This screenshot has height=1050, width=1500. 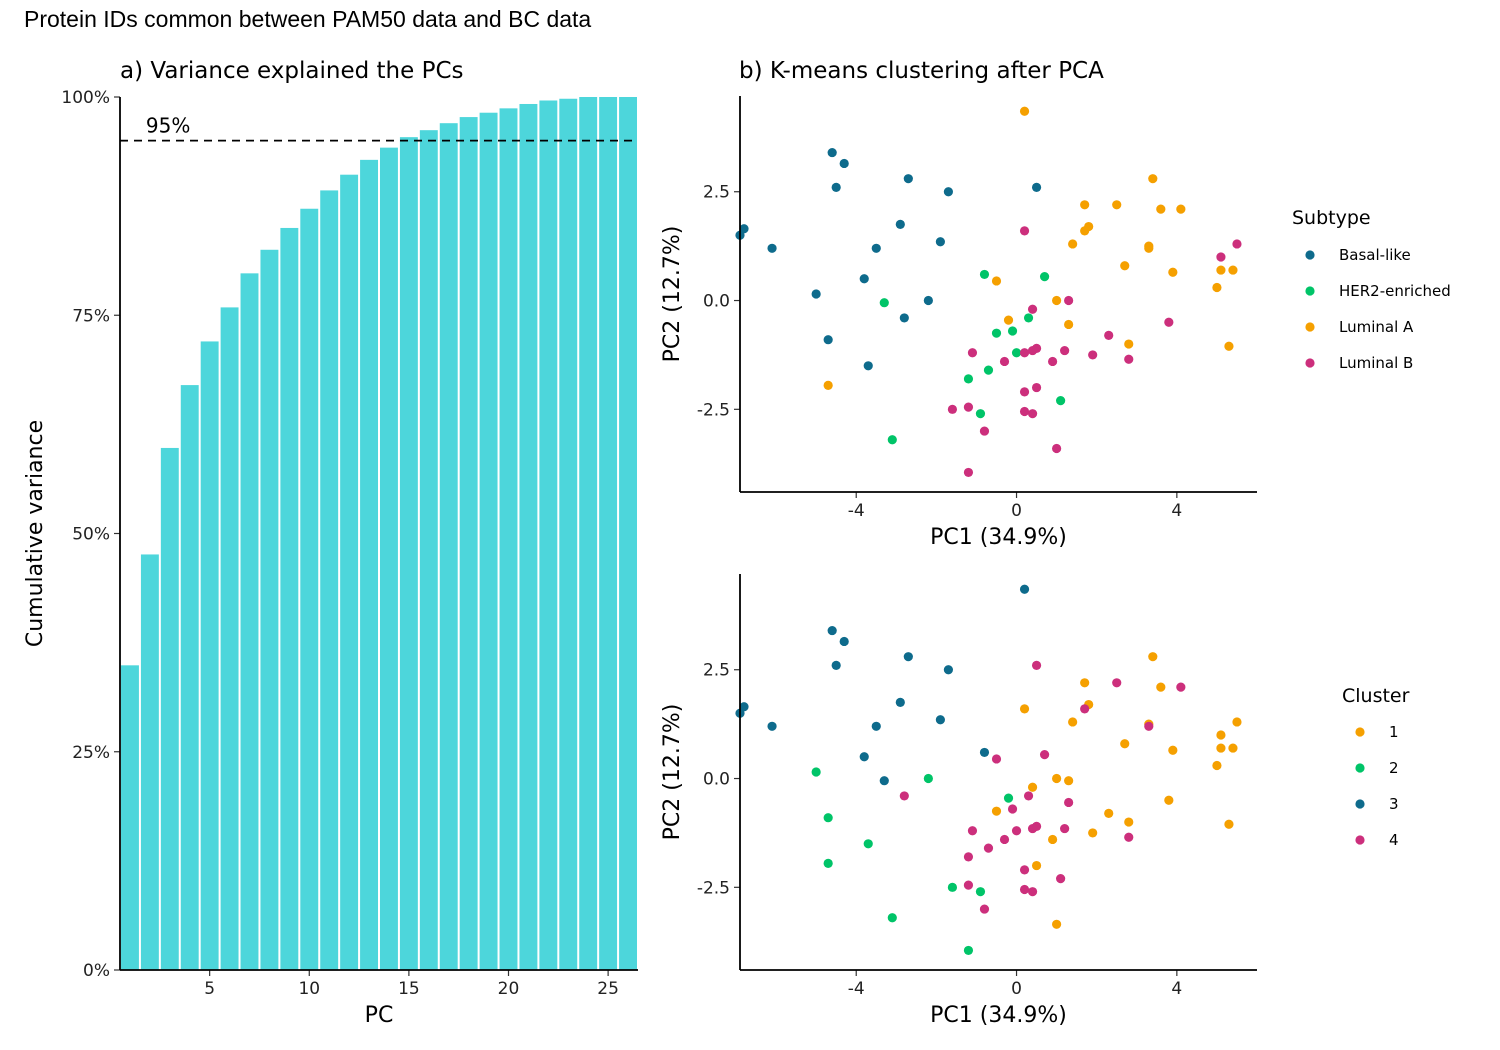 I want to click on x-axis-title: PC1 (34.9%), so click(x=998, y=537).